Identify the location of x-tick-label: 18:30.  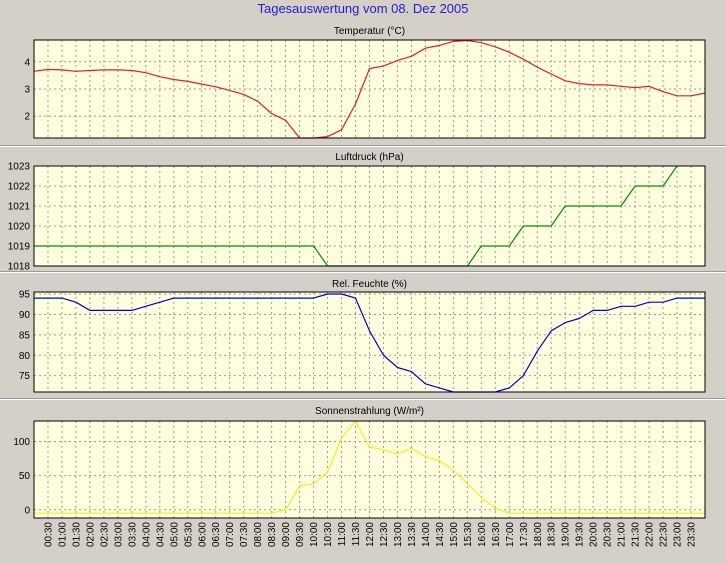
(552, 534).